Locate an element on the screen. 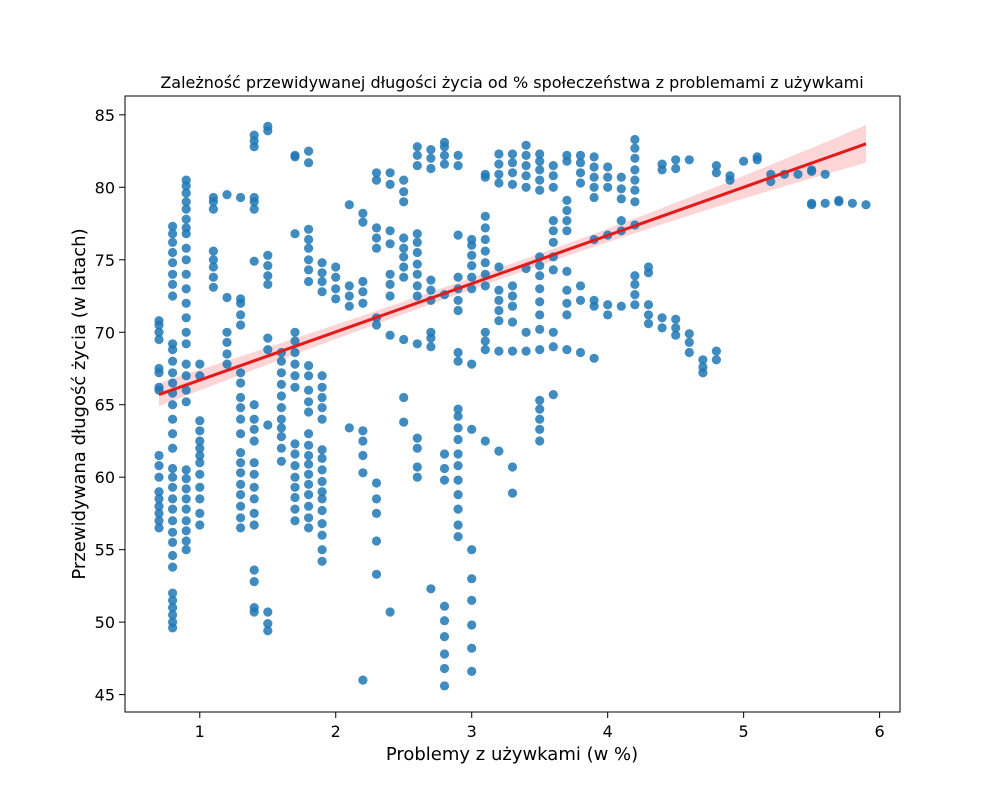 This screenshot has height=800, width=1000. x-tick-label: 1 is located at coordinates (200, 731).